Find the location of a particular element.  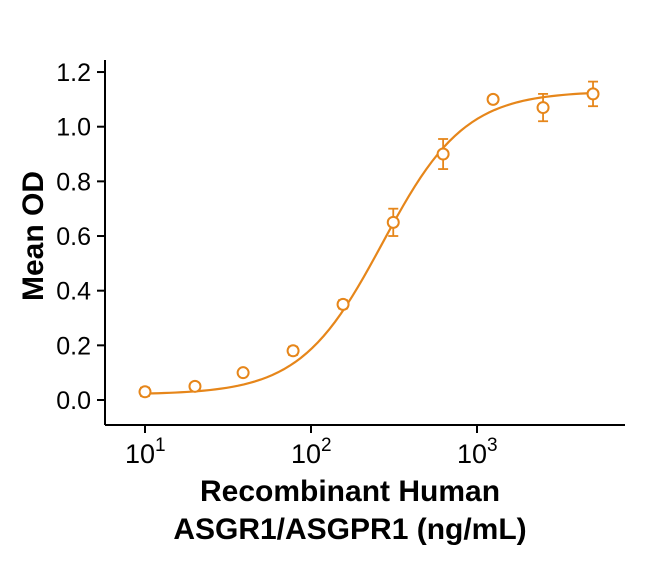

x-axis-ticks: 10¹ 10² 10³ is located at coordinates (311, 447).